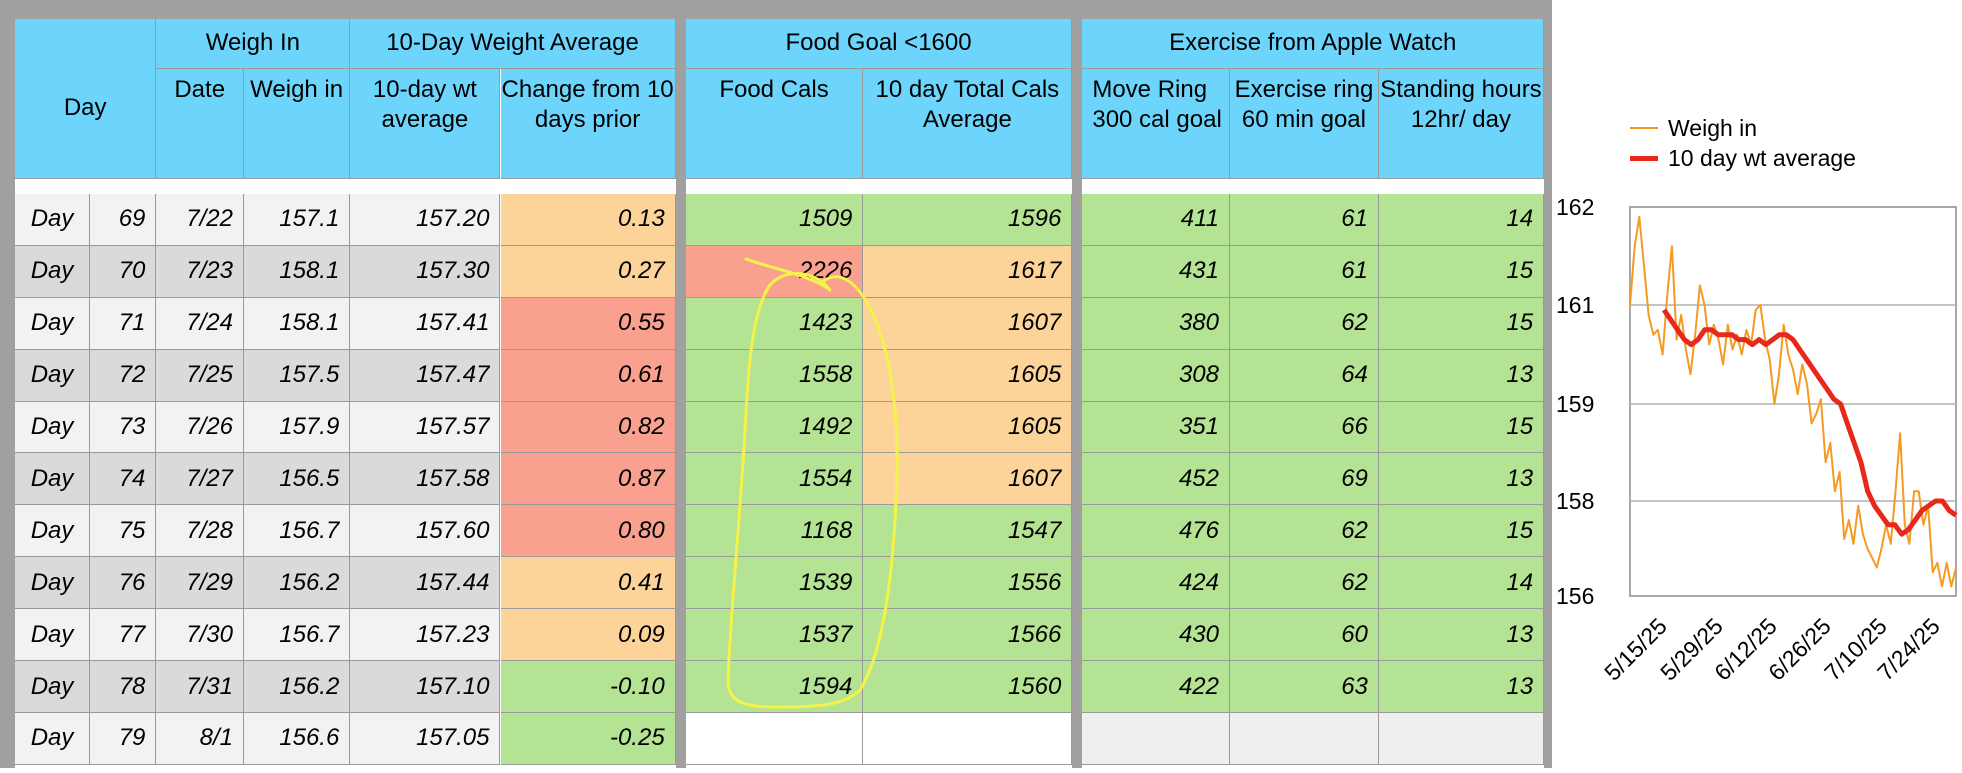 The image size is (1962, 773). I want to click on row-date: 7/31, so click(200, 687).